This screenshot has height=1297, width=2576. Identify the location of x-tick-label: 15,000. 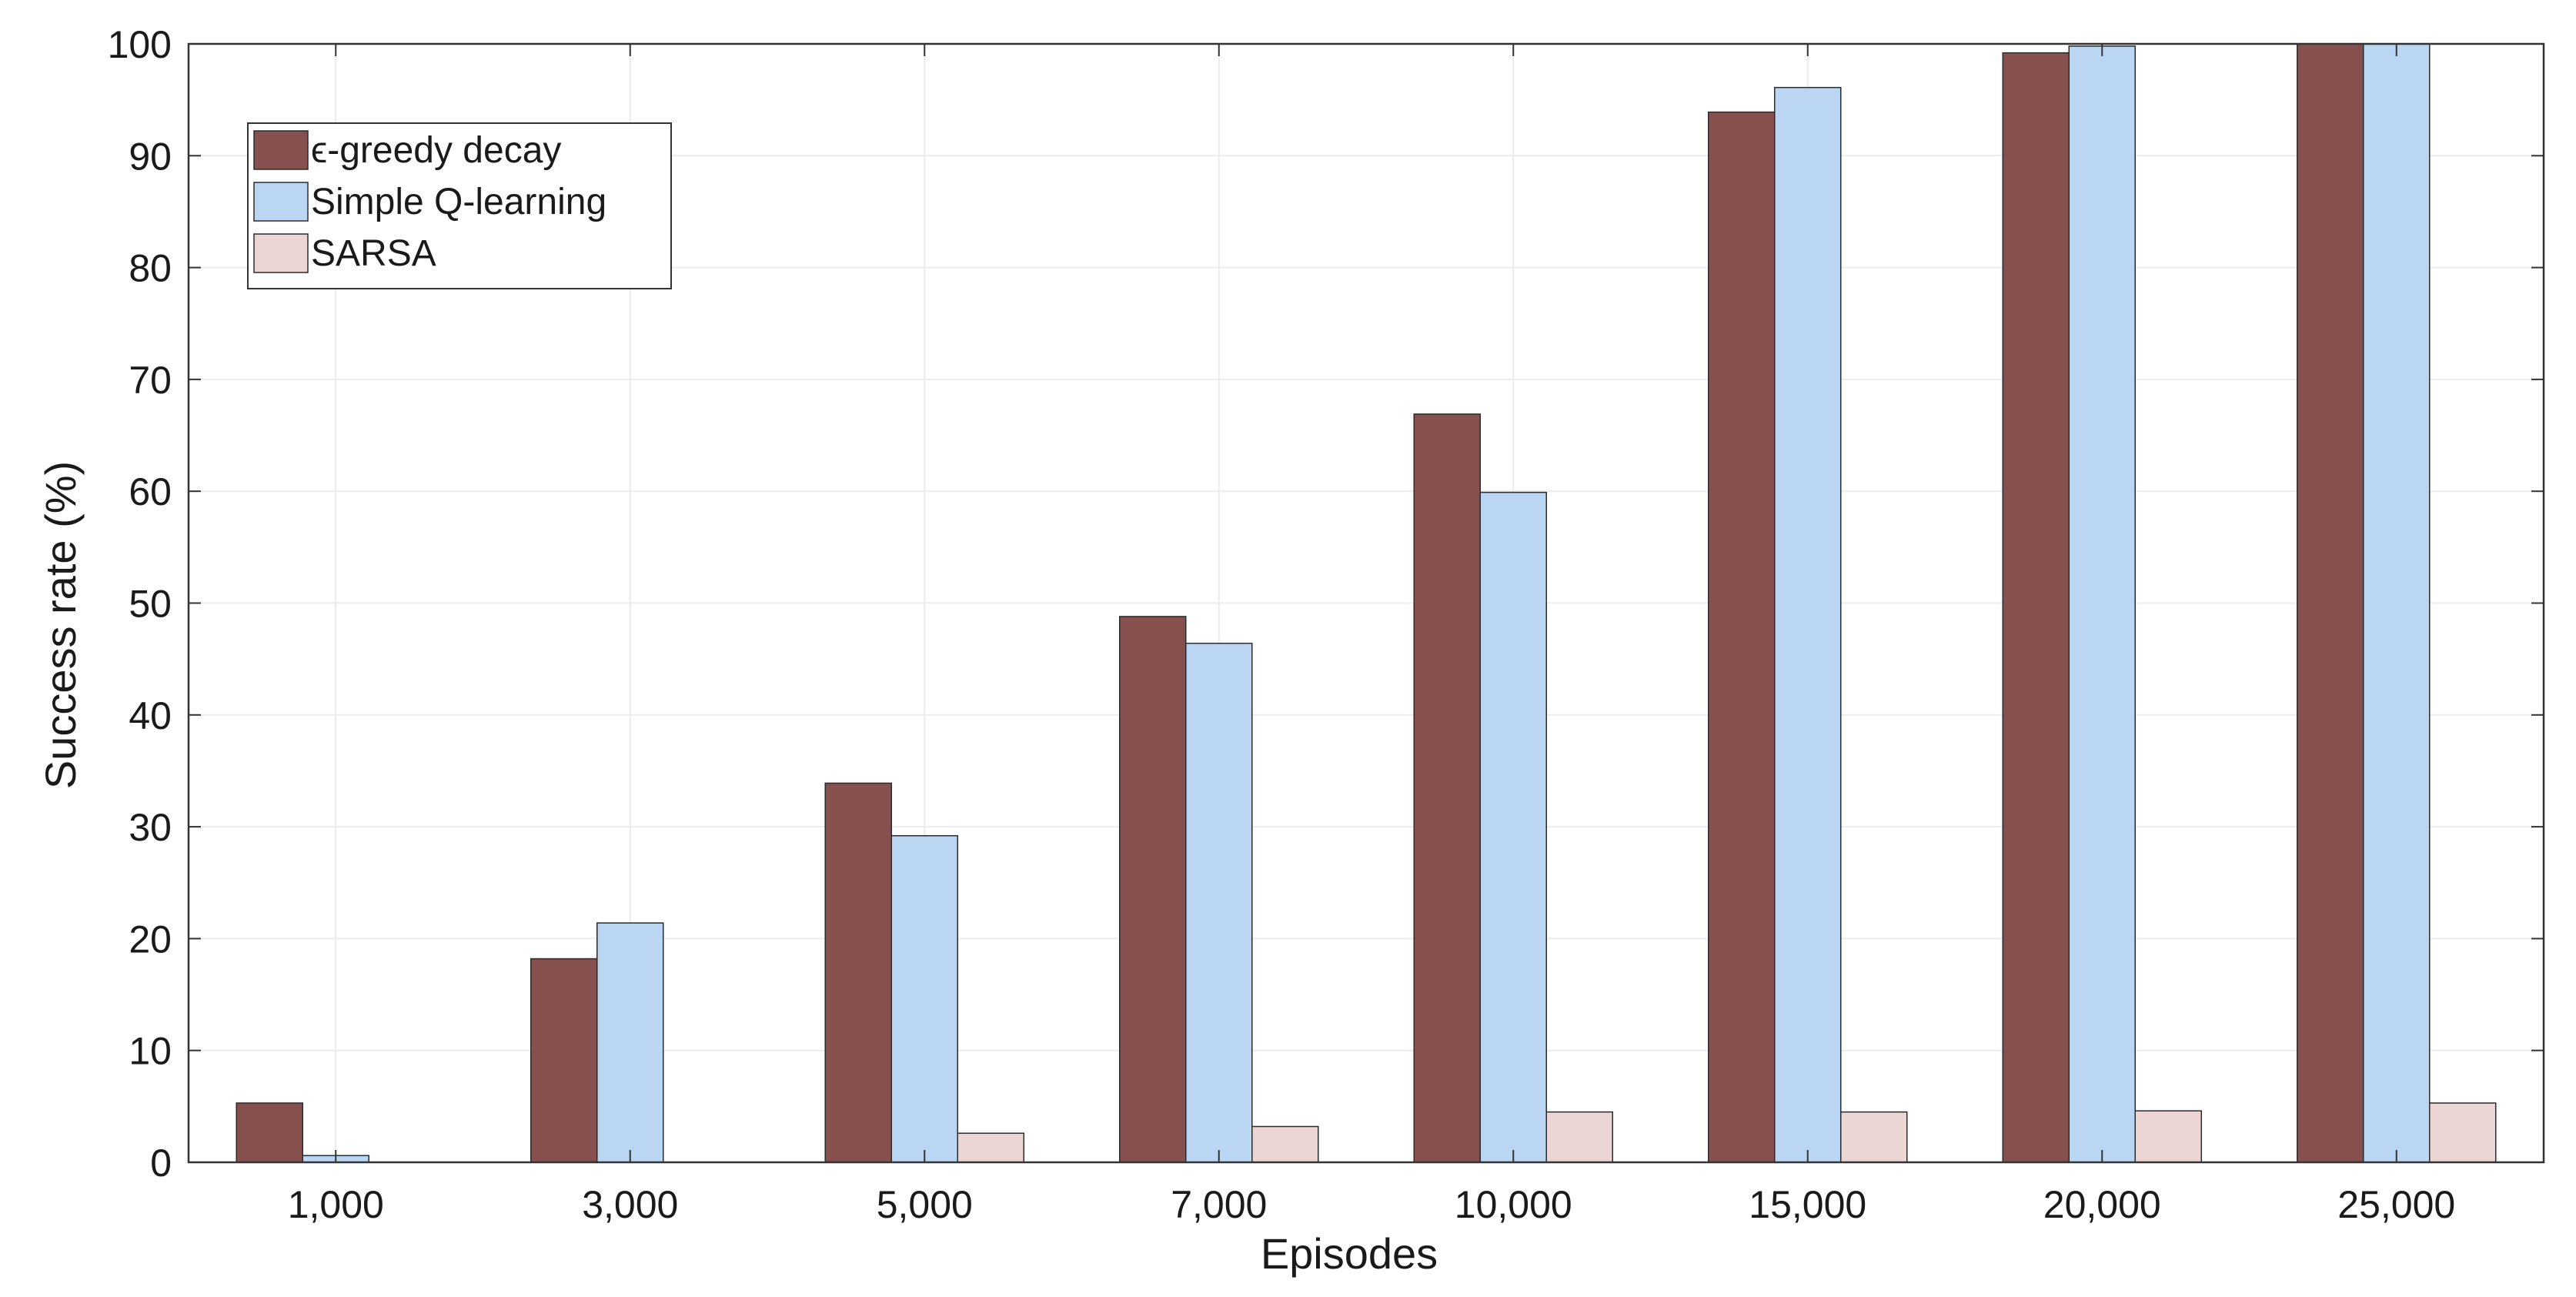
(1808, 1204).